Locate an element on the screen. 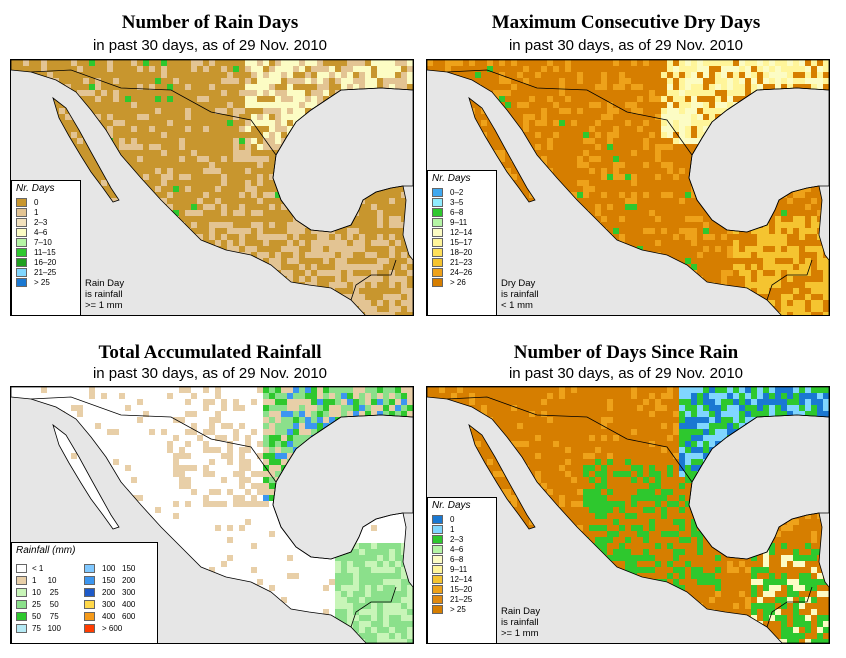 The image size is (846, 658). panel-title: Total Accumulated Rainfall is located at coordinates (210, 352).